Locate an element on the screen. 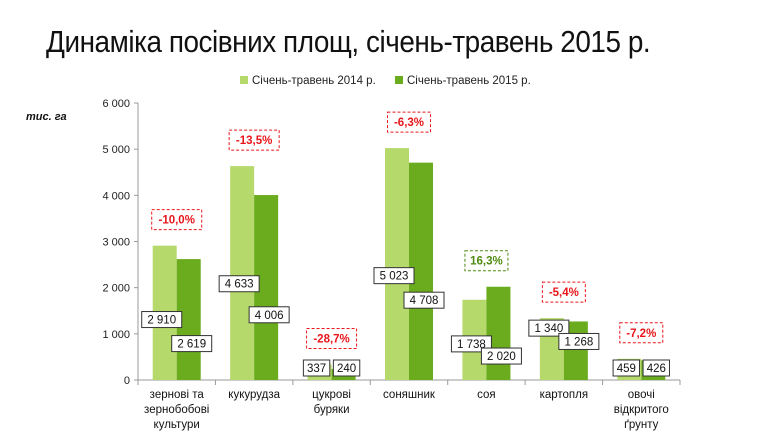 The image size is (764, 447). change-label: -6,3% is located at coordinates (409, 123).